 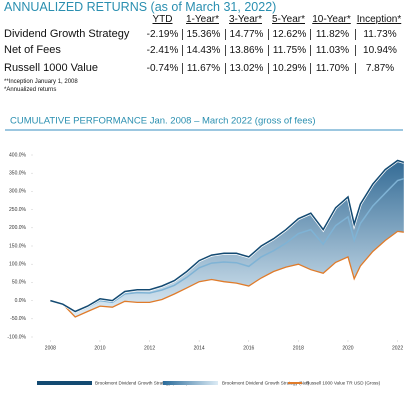 What do you see at coordinates (19, 283) in the screenshot?
I see `y-tick-label: 50.0%` at bounding box center [19, 283].